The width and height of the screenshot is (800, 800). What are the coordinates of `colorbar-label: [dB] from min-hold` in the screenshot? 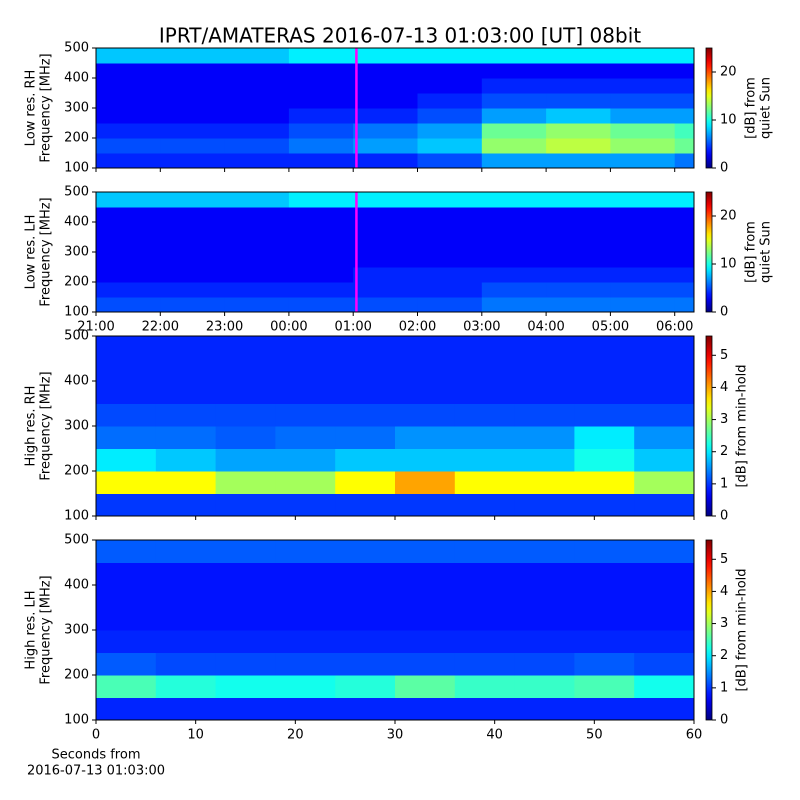 It's located at (742, 629).